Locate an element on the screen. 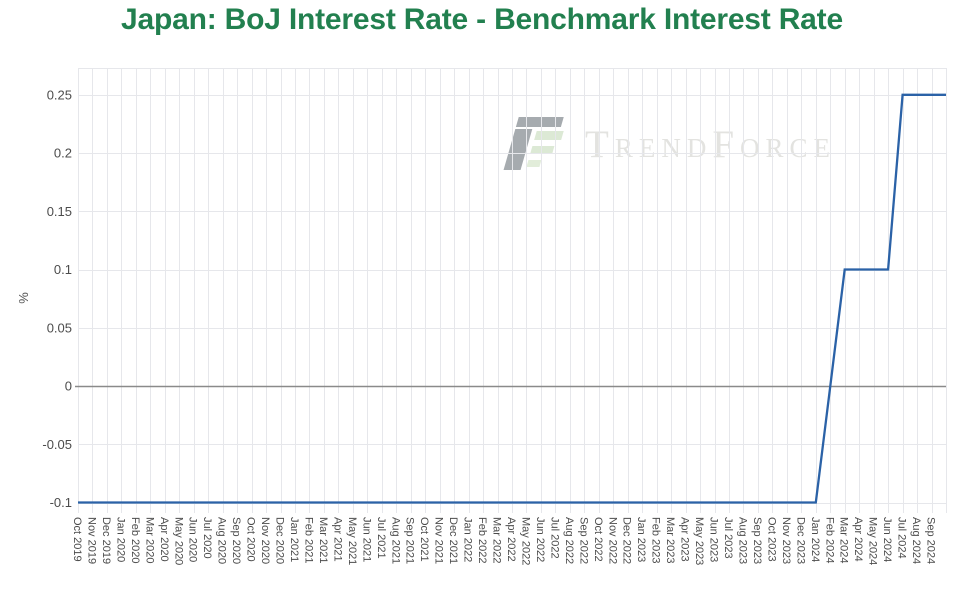 The height and width of the screenshot is (600, 964). x-tick-label: Sep 2020 is located at coordinates (236, 540).